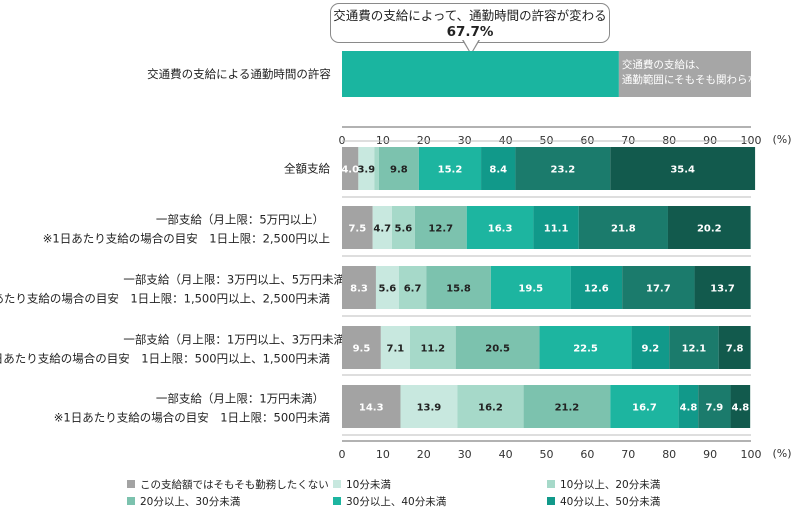 The image size is (800, 511). I want to click on legend-label: 10分以上、20分未満, so click(610, 485).